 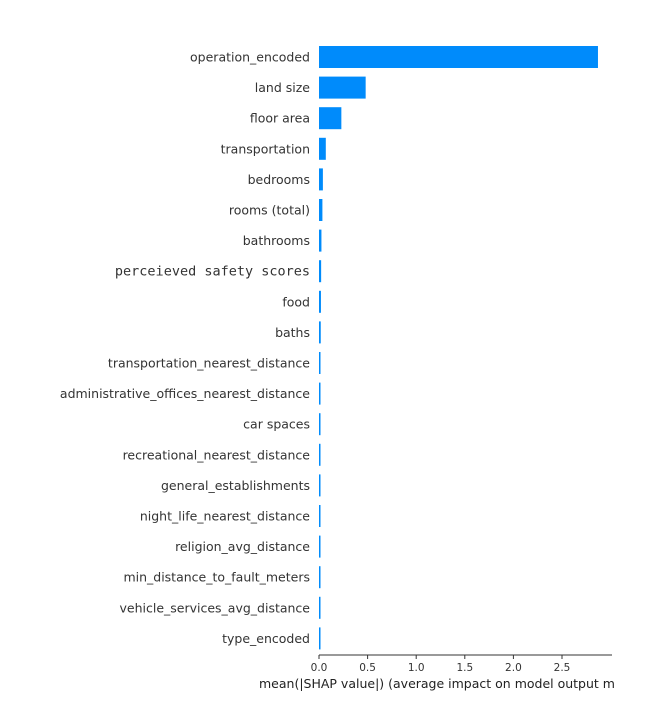 I want to click on category-label: transportation, so click(x=265, y=148).